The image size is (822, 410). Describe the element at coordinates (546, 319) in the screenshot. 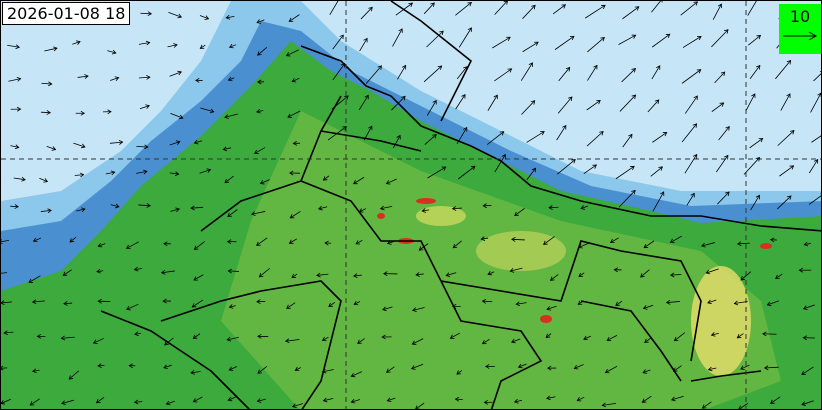

I see `hotspot` at that location.